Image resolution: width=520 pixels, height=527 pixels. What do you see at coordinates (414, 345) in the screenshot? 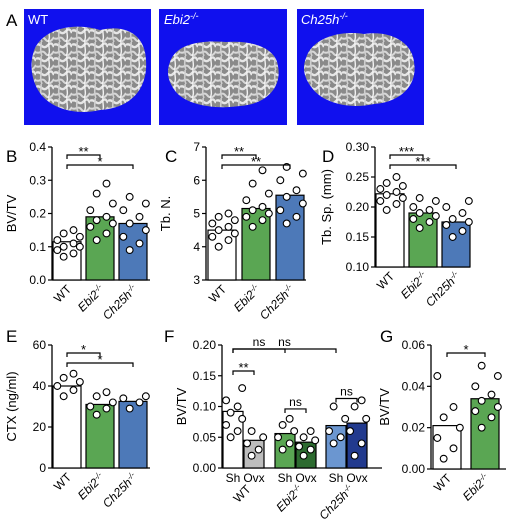
I see `y-tick-label: 0.06` at bounding box center [414, 345].